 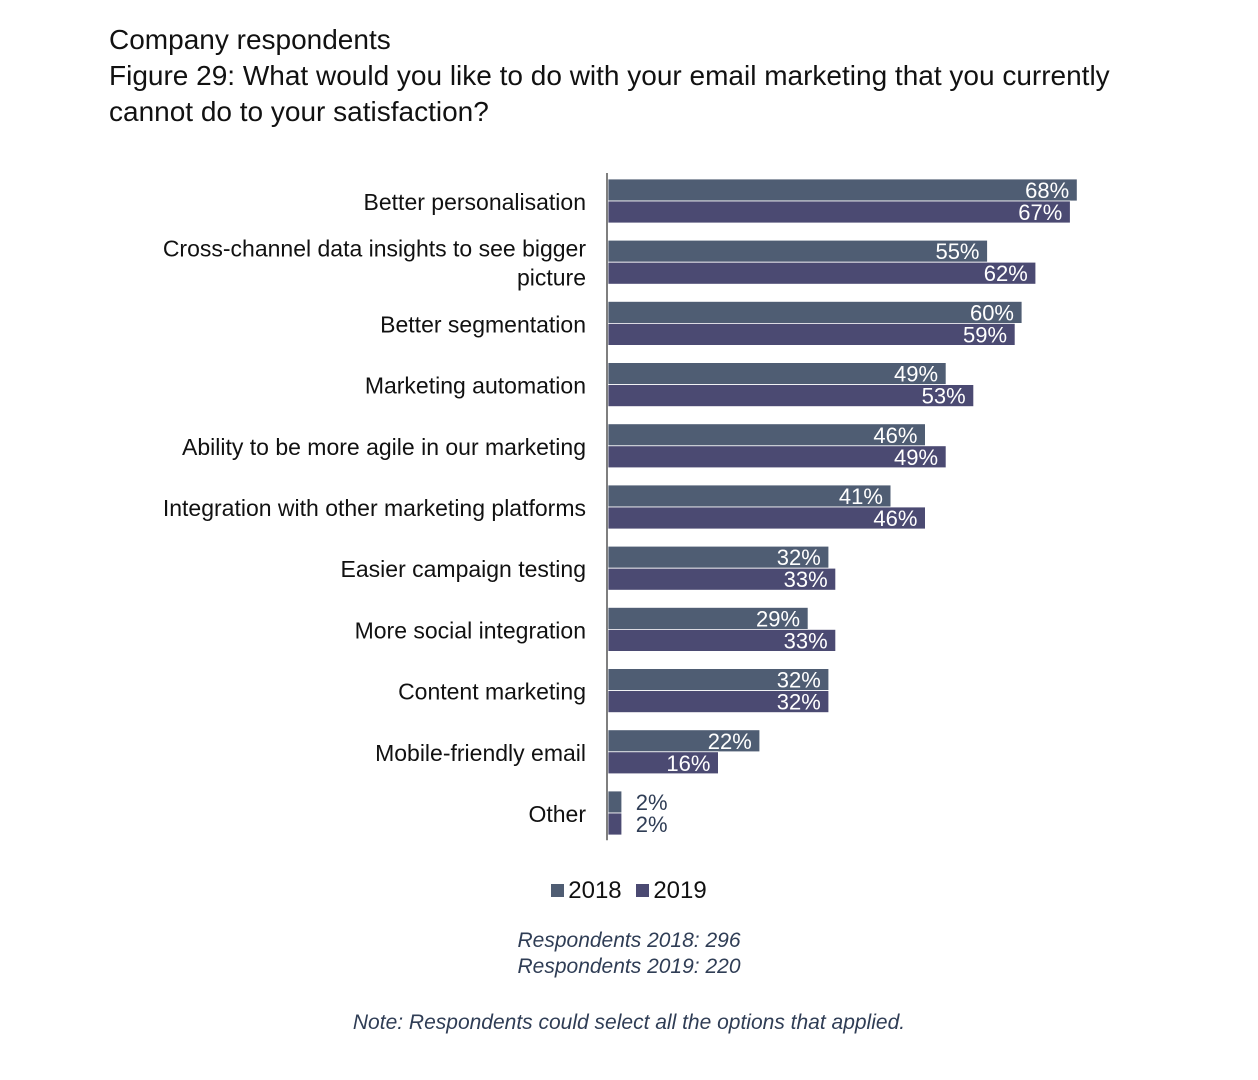 I want to click on legend-swatch-2018, so click(x=558, y=890).